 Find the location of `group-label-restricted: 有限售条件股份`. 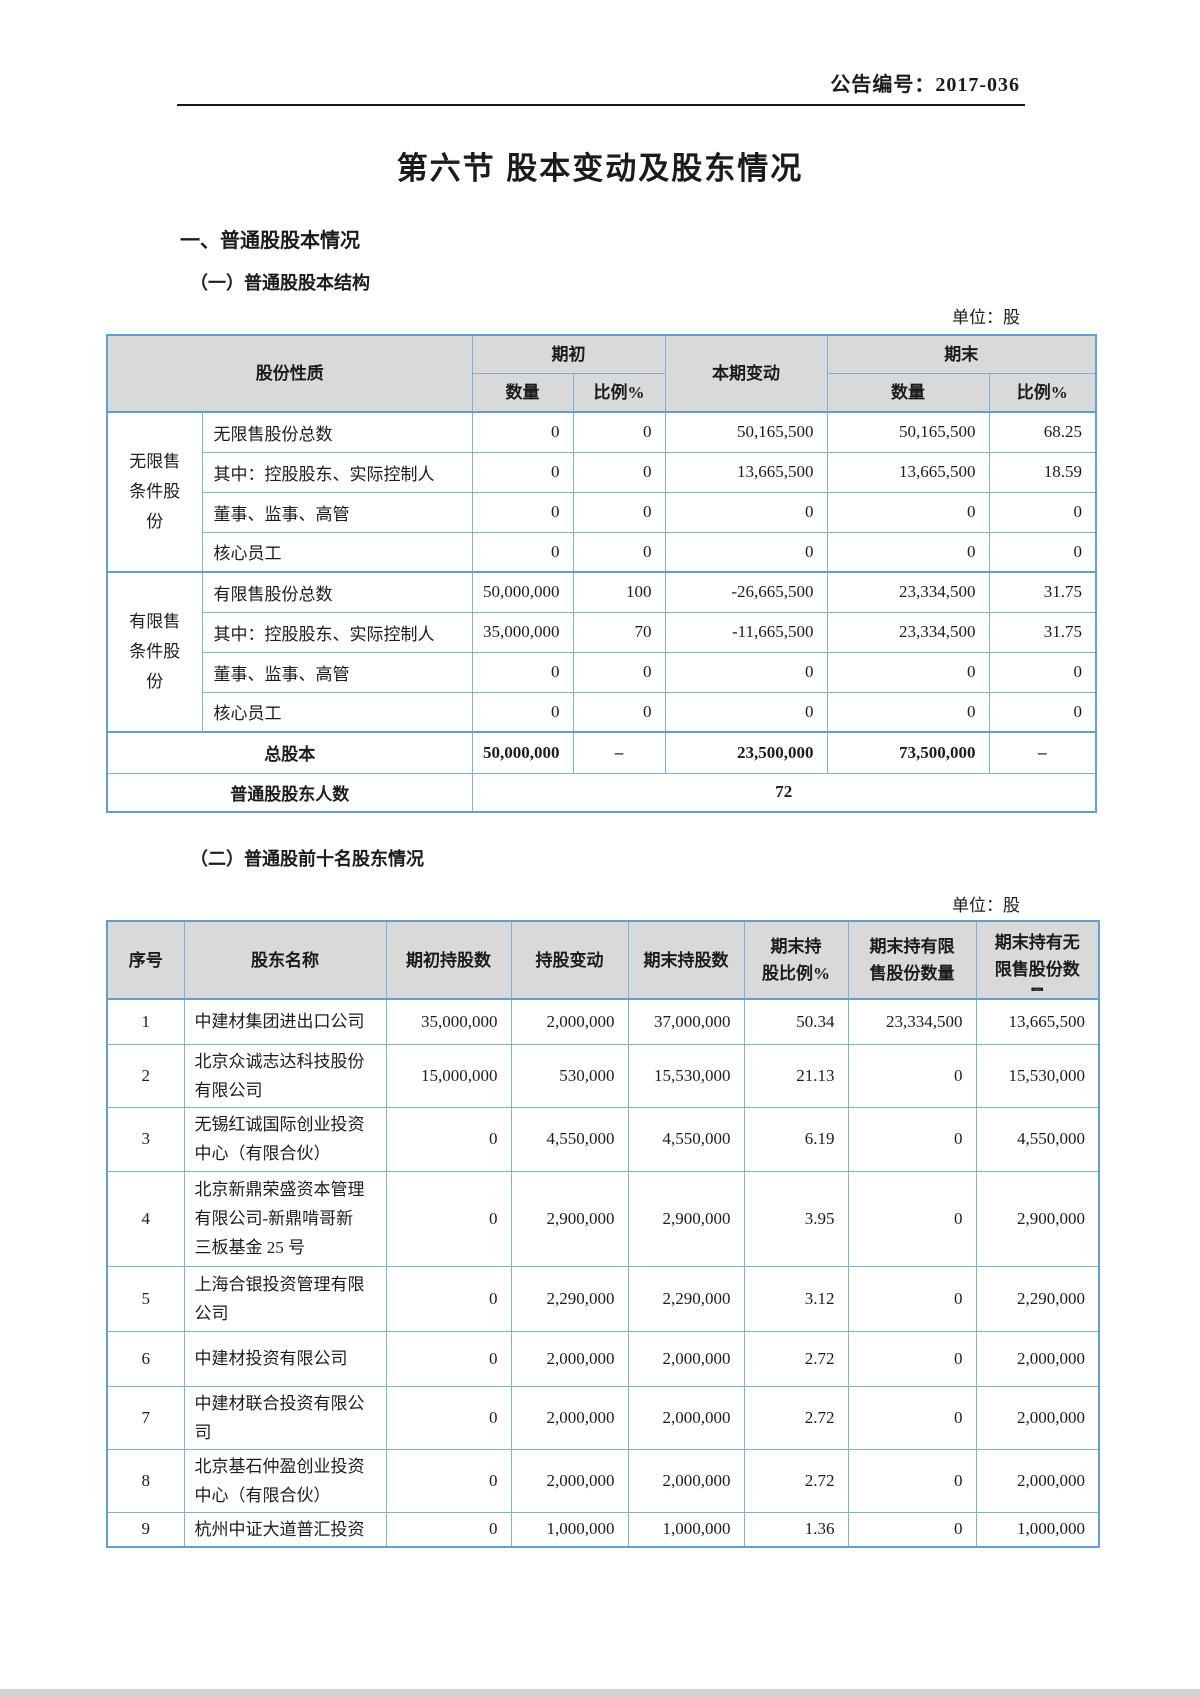

group-label-restricted: 有限售条件股份 is located at coordinates (154, 652).